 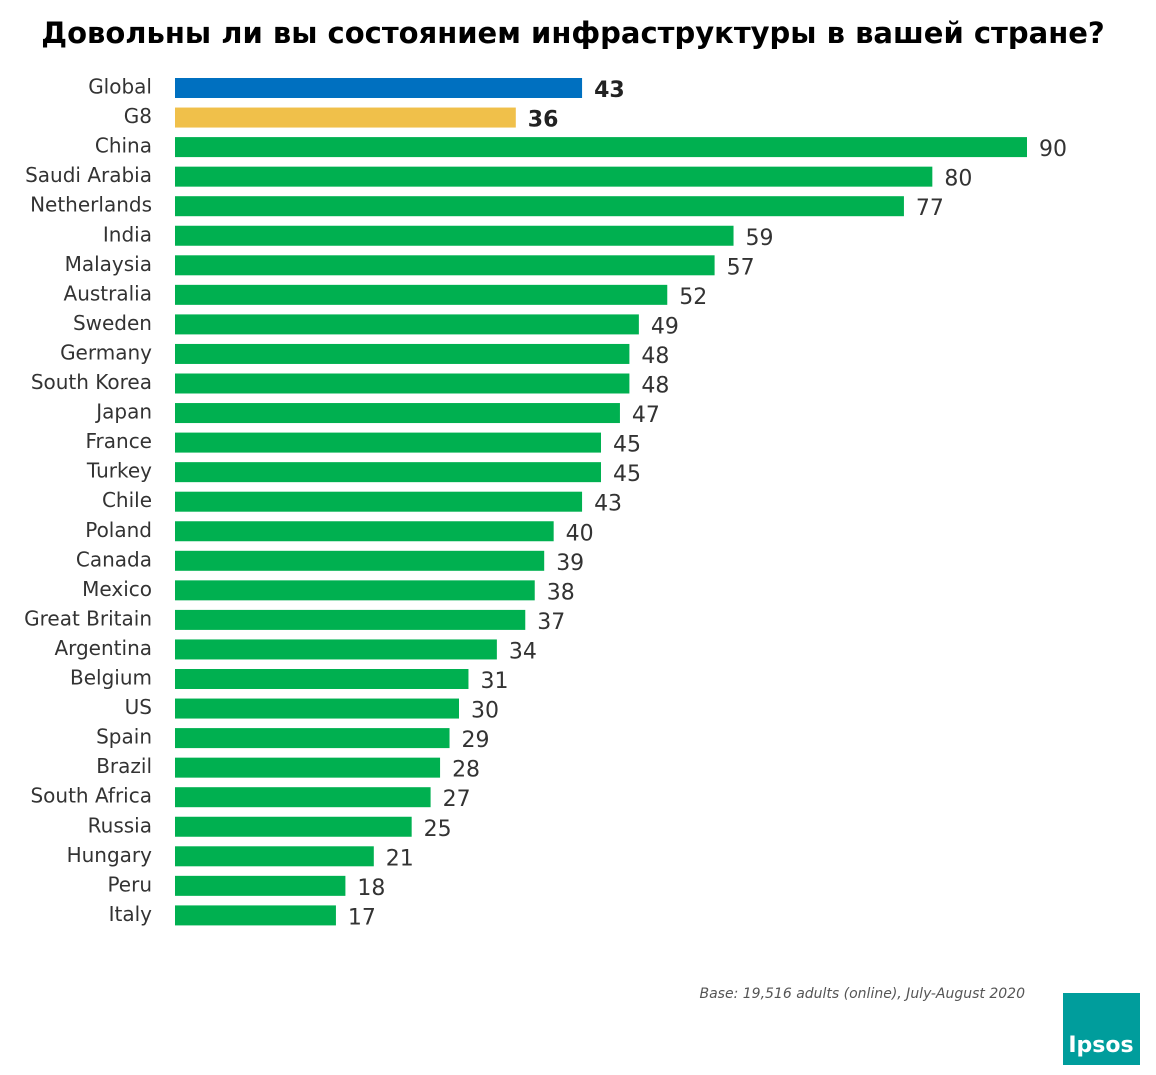 I want to click on value-label: 77, so click(x=930, y=208).